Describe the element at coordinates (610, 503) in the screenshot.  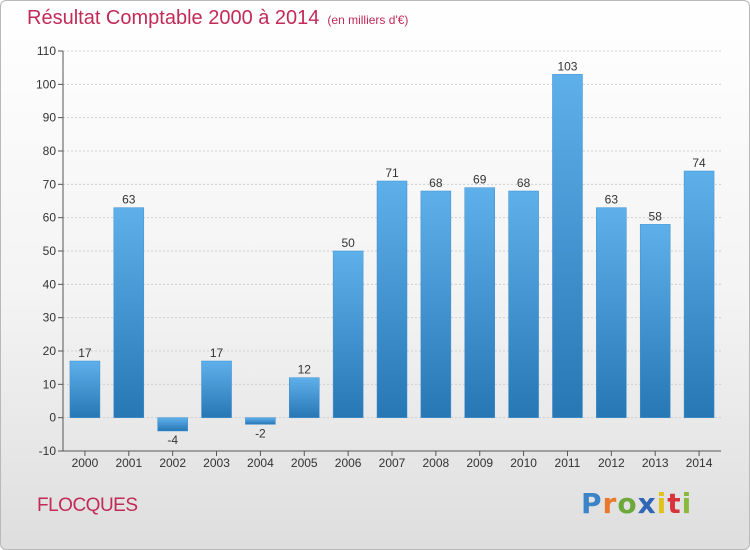
I see `logo-letter: r` at that location.